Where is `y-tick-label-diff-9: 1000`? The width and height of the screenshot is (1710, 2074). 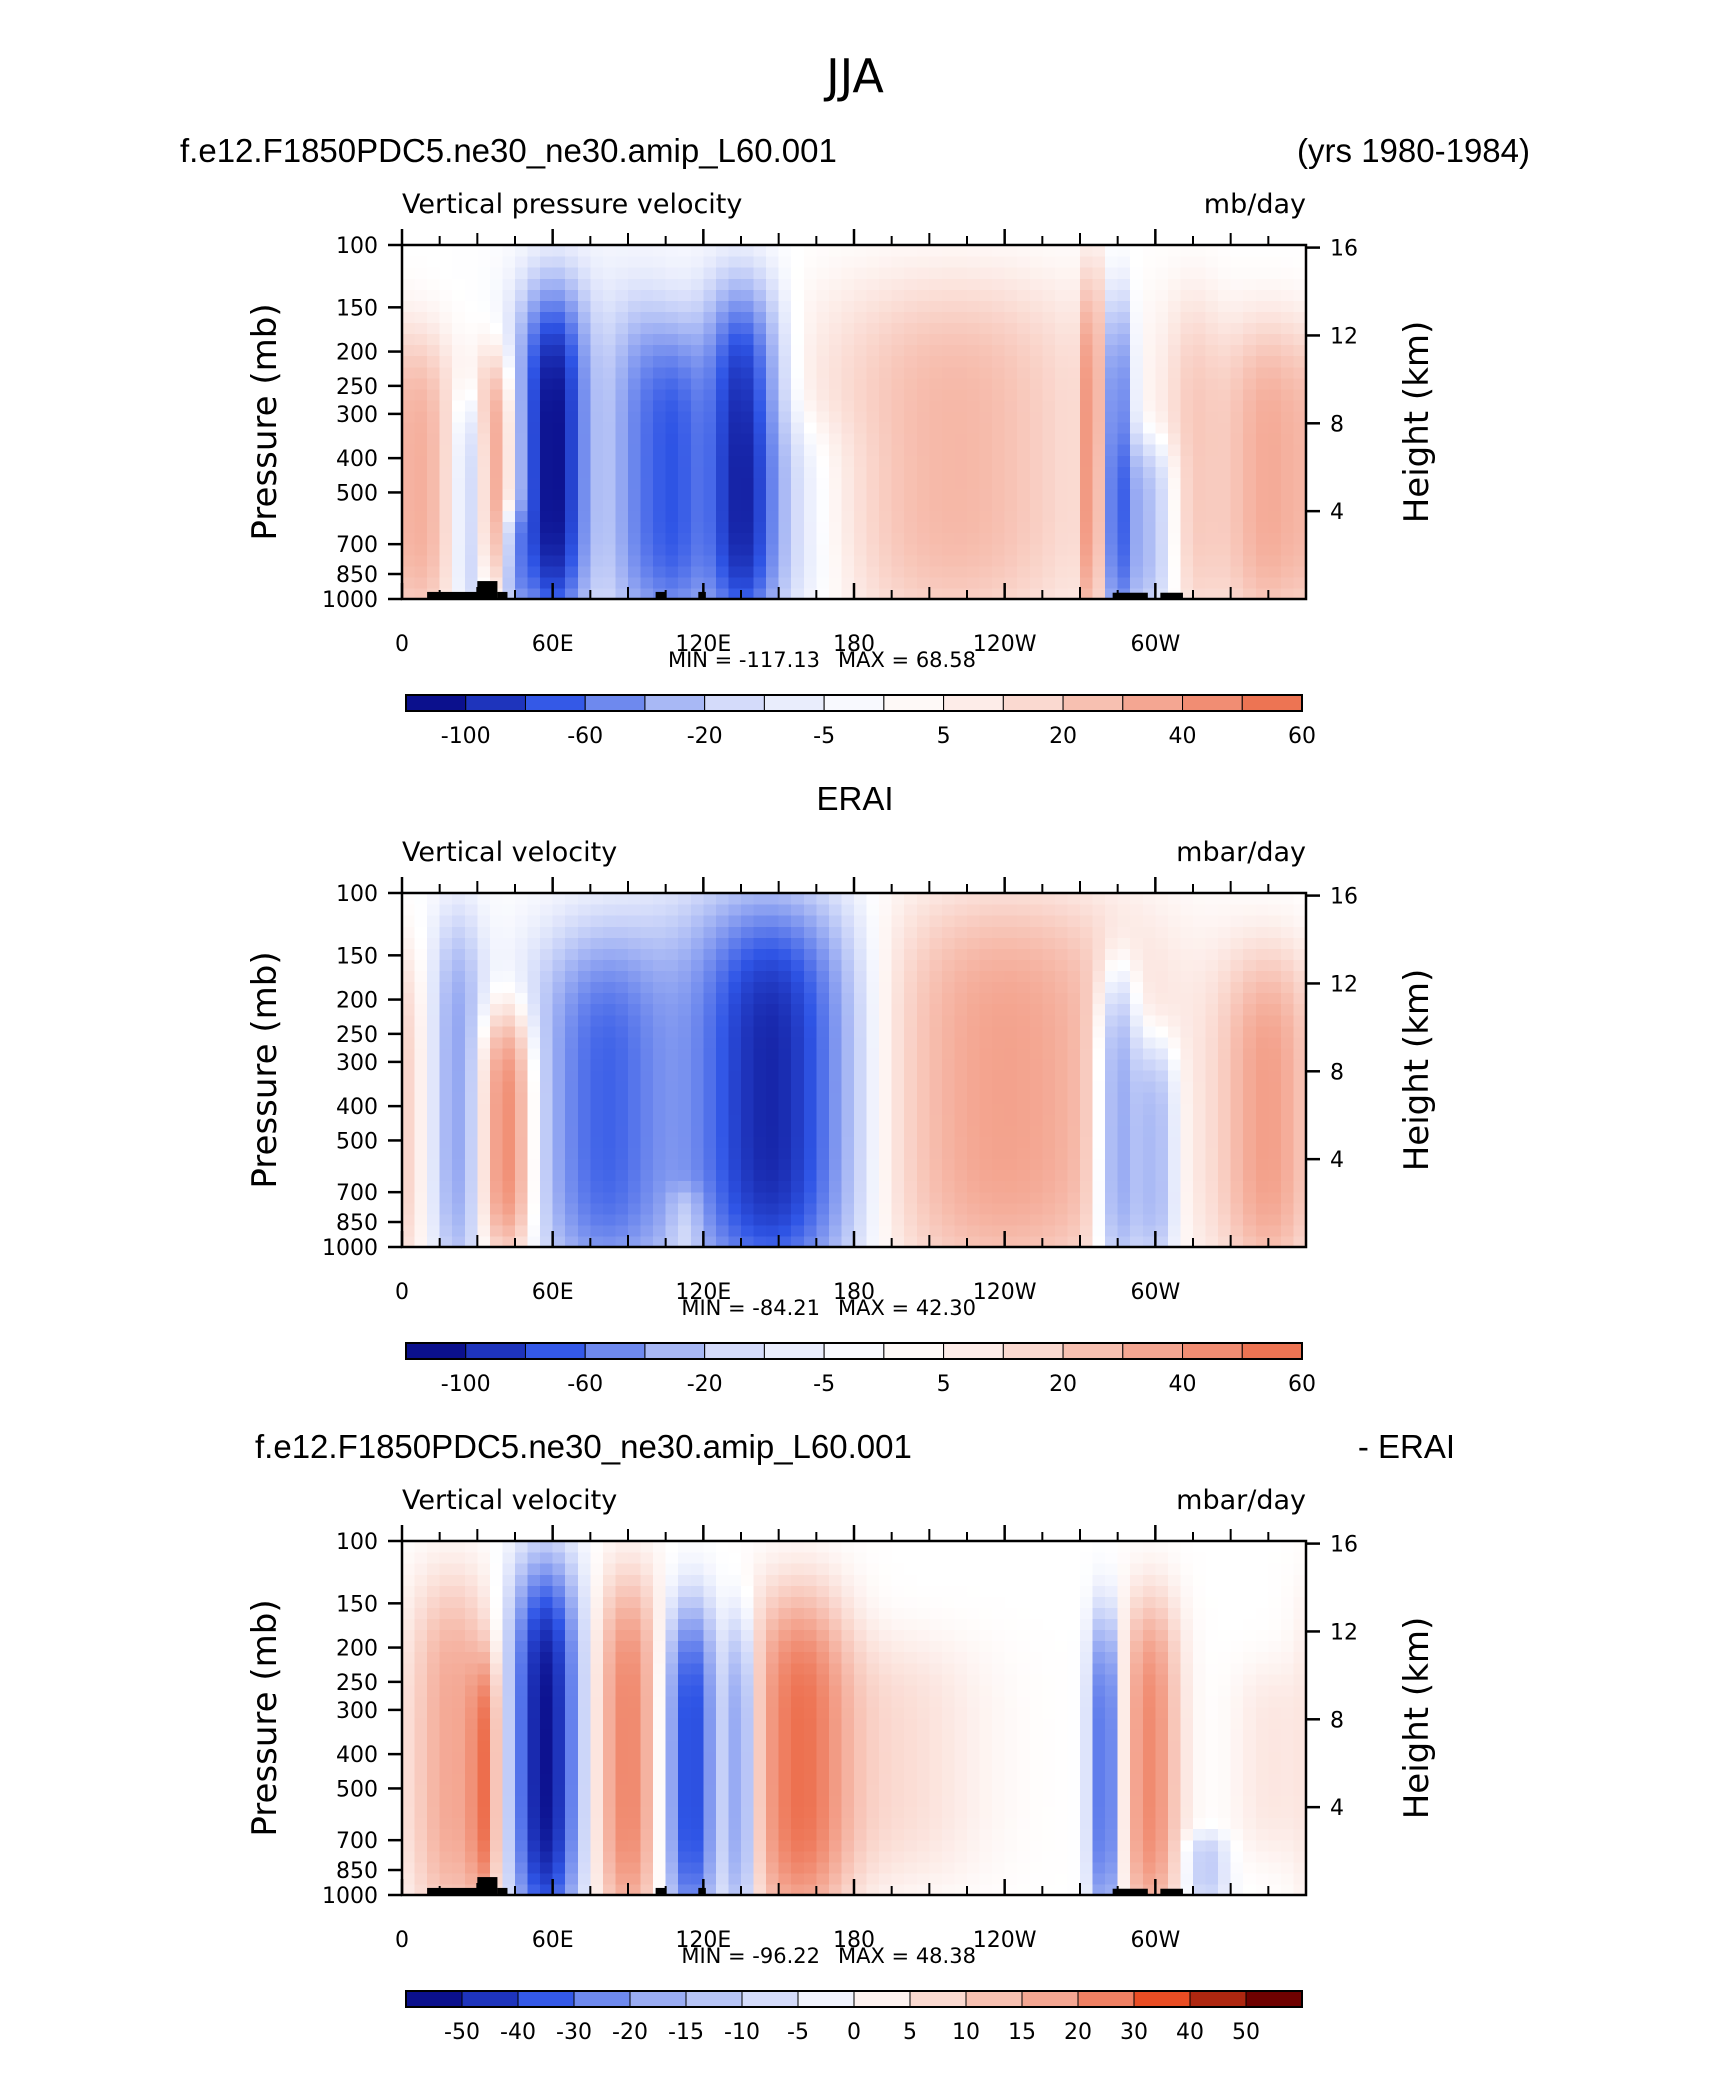
y-tick-label-diff-9: 1000 is located at coordinates (350, 1896).